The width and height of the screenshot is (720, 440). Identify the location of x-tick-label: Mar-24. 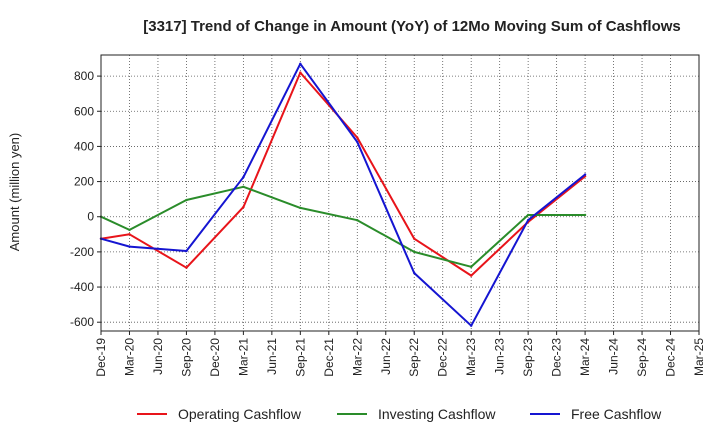
(585, 357).